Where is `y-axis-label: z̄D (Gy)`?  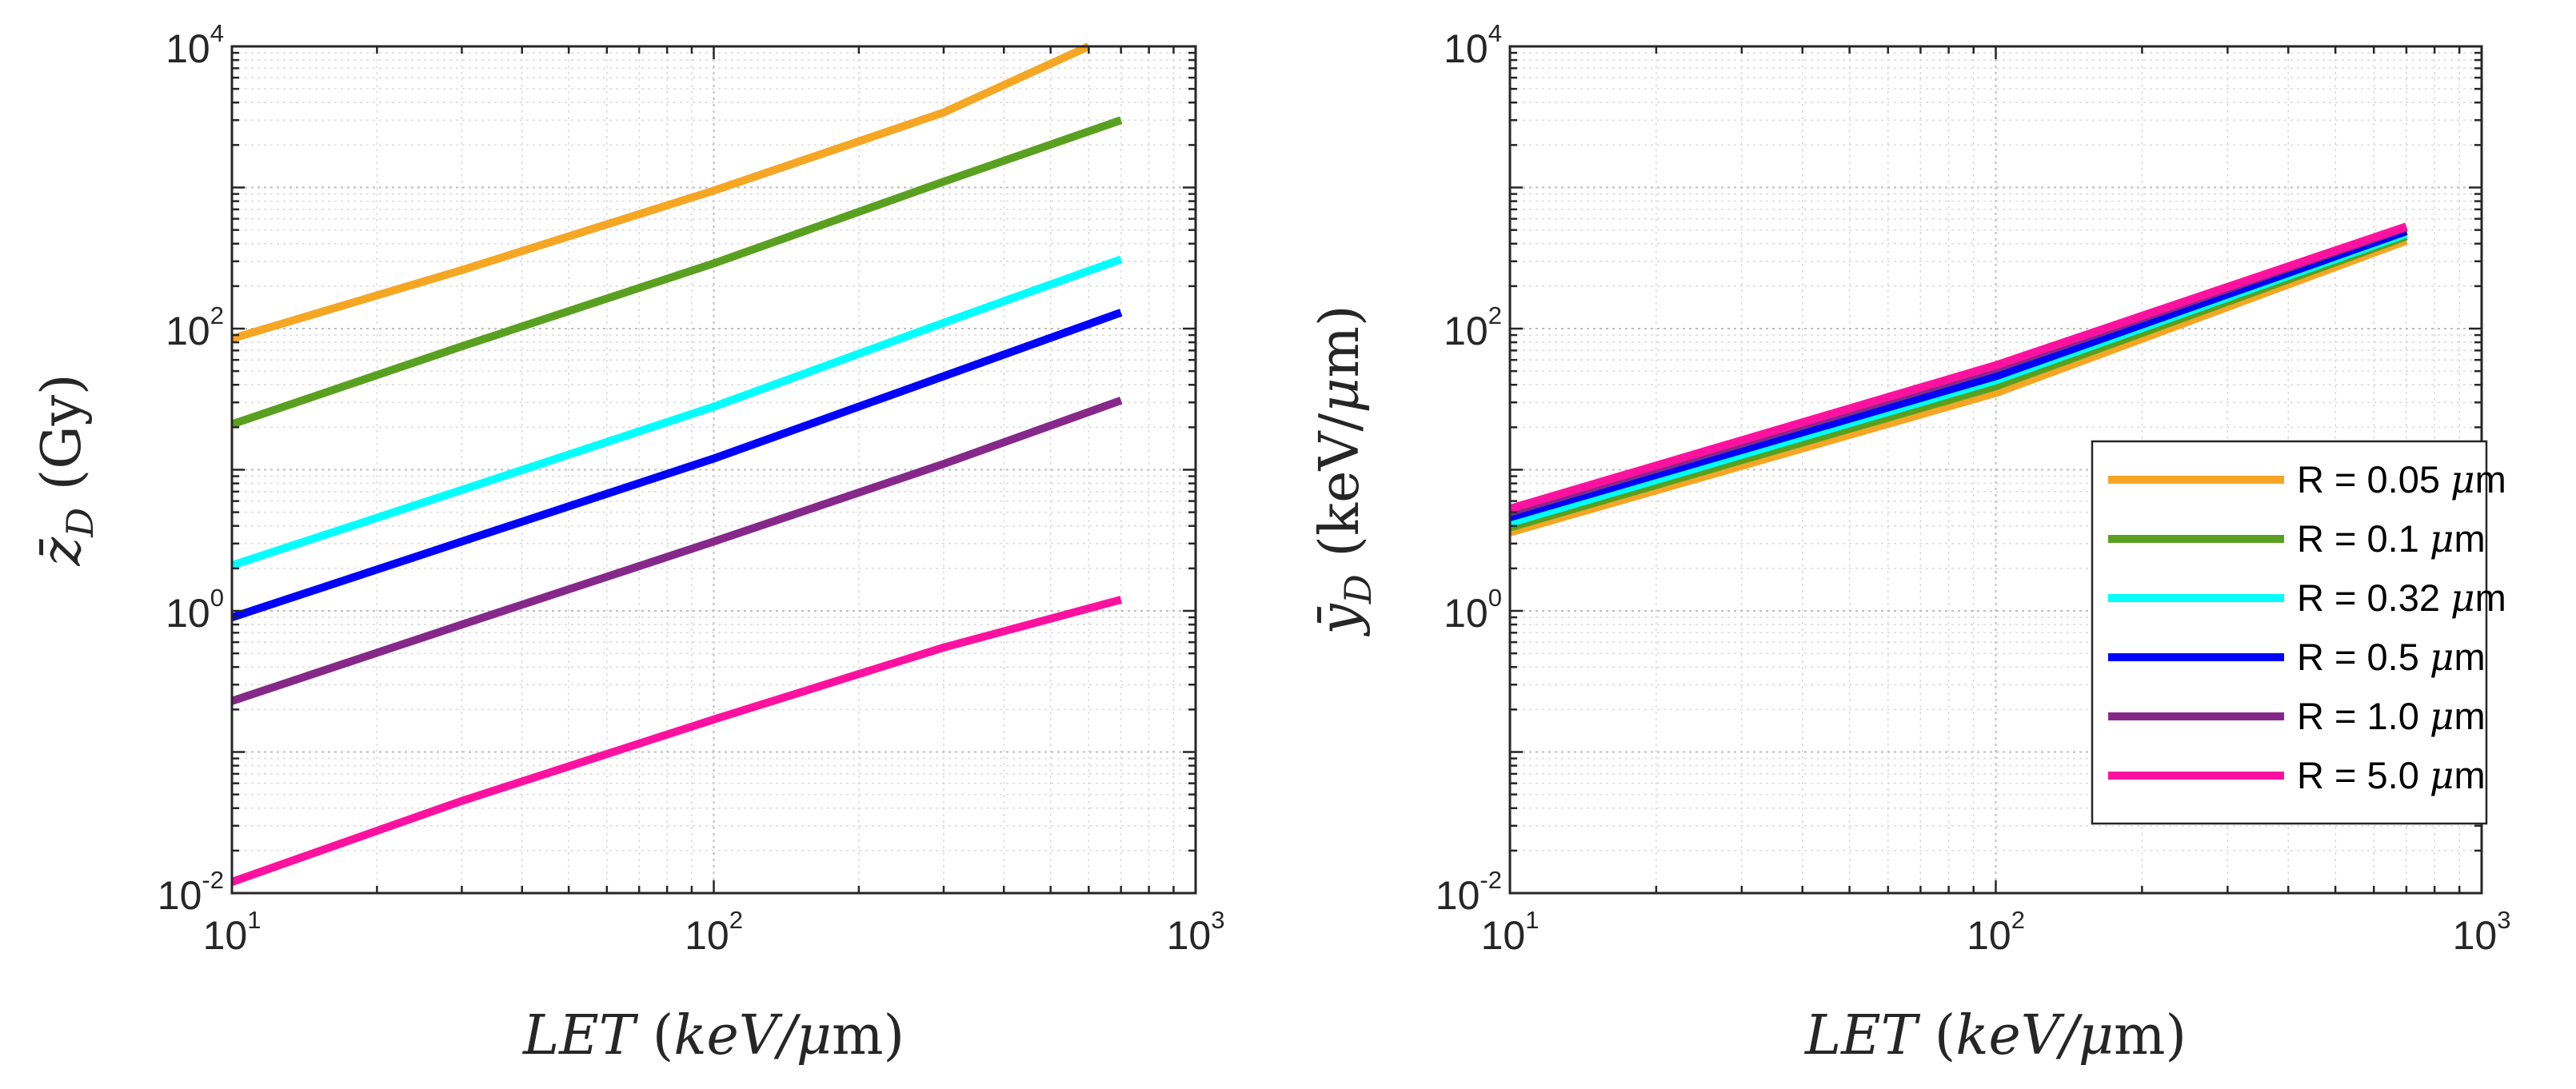
y-axis-label: z̄D (Gy) is located at coordinates (66, 469).